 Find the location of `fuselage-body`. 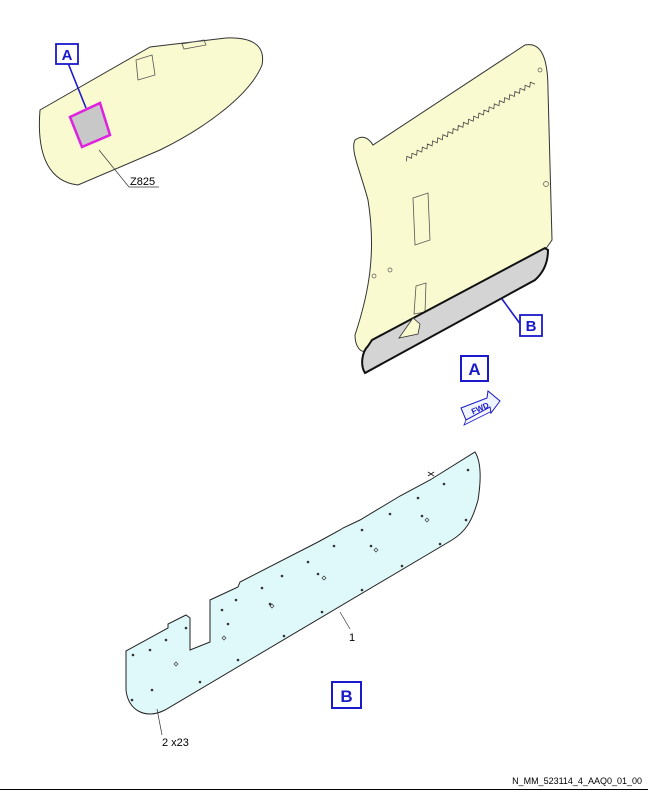

fuselage-body is located at coordinates (151, 111).